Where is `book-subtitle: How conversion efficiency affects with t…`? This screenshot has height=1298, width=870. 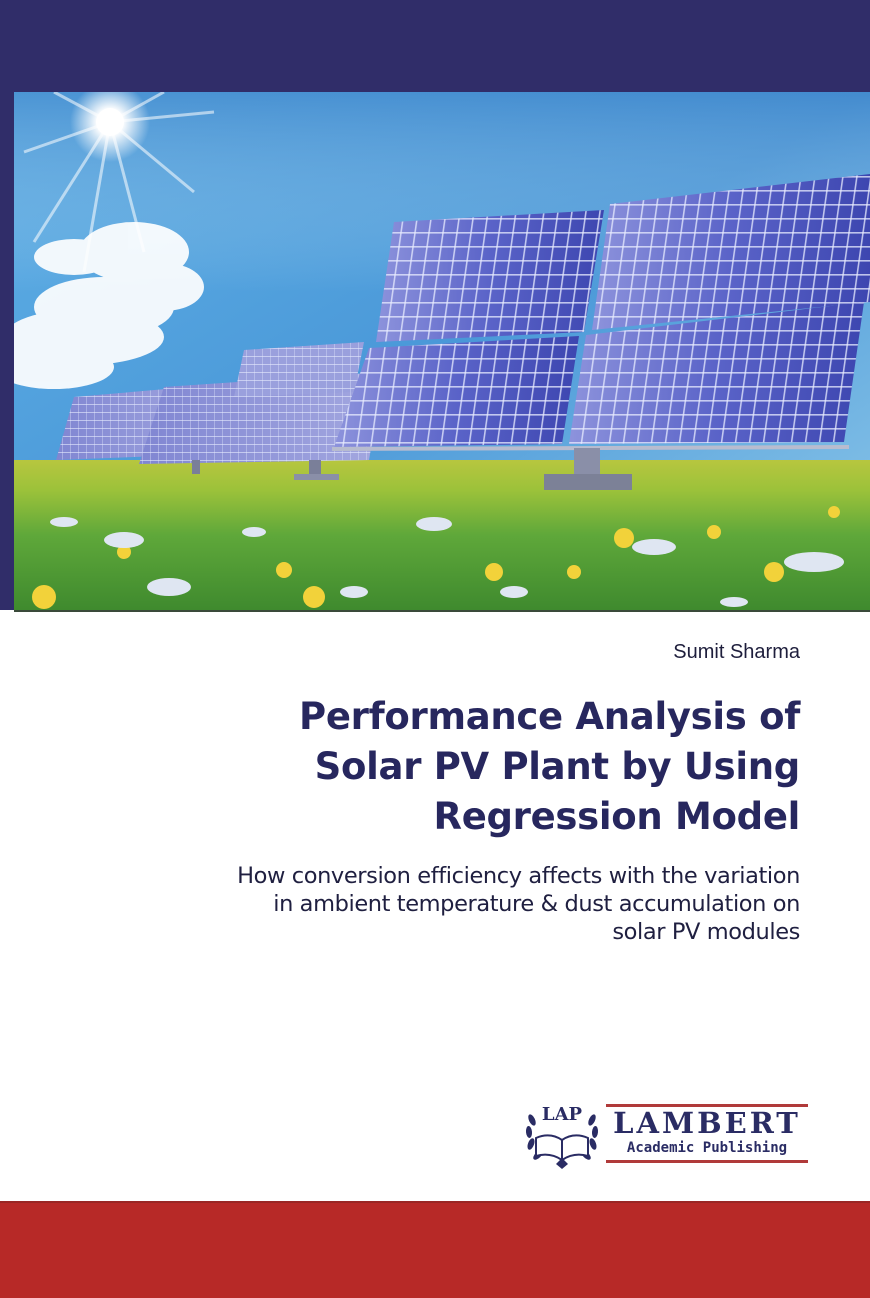
book-subtitle: How conversion efficiency affects with t… is located at coordinates (440, 904).